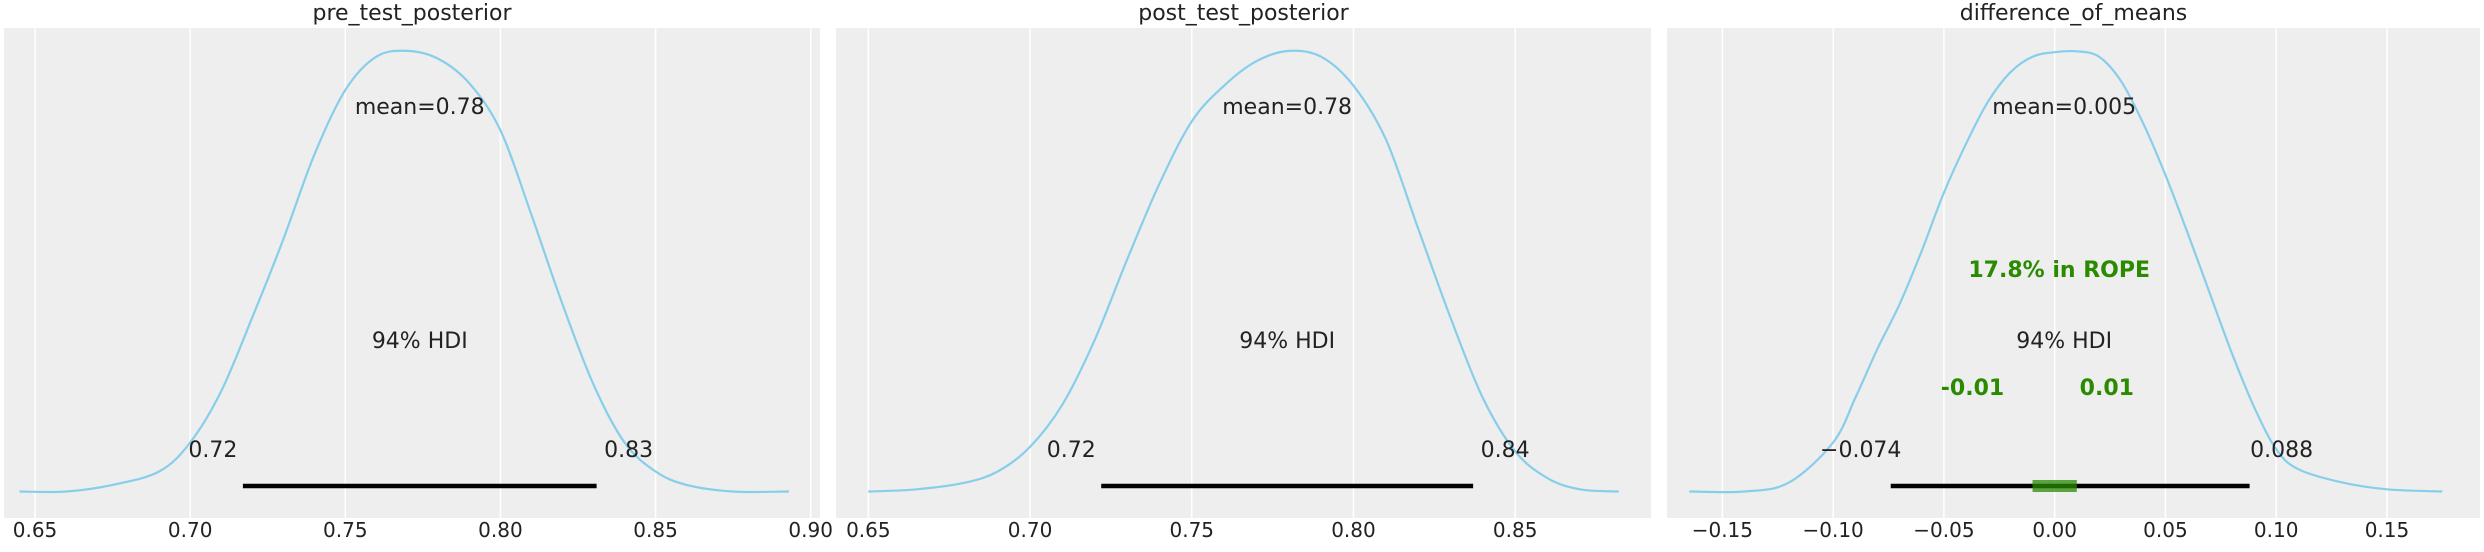  I want to click on x-tick-label: 0.00, so click(2054, 530).